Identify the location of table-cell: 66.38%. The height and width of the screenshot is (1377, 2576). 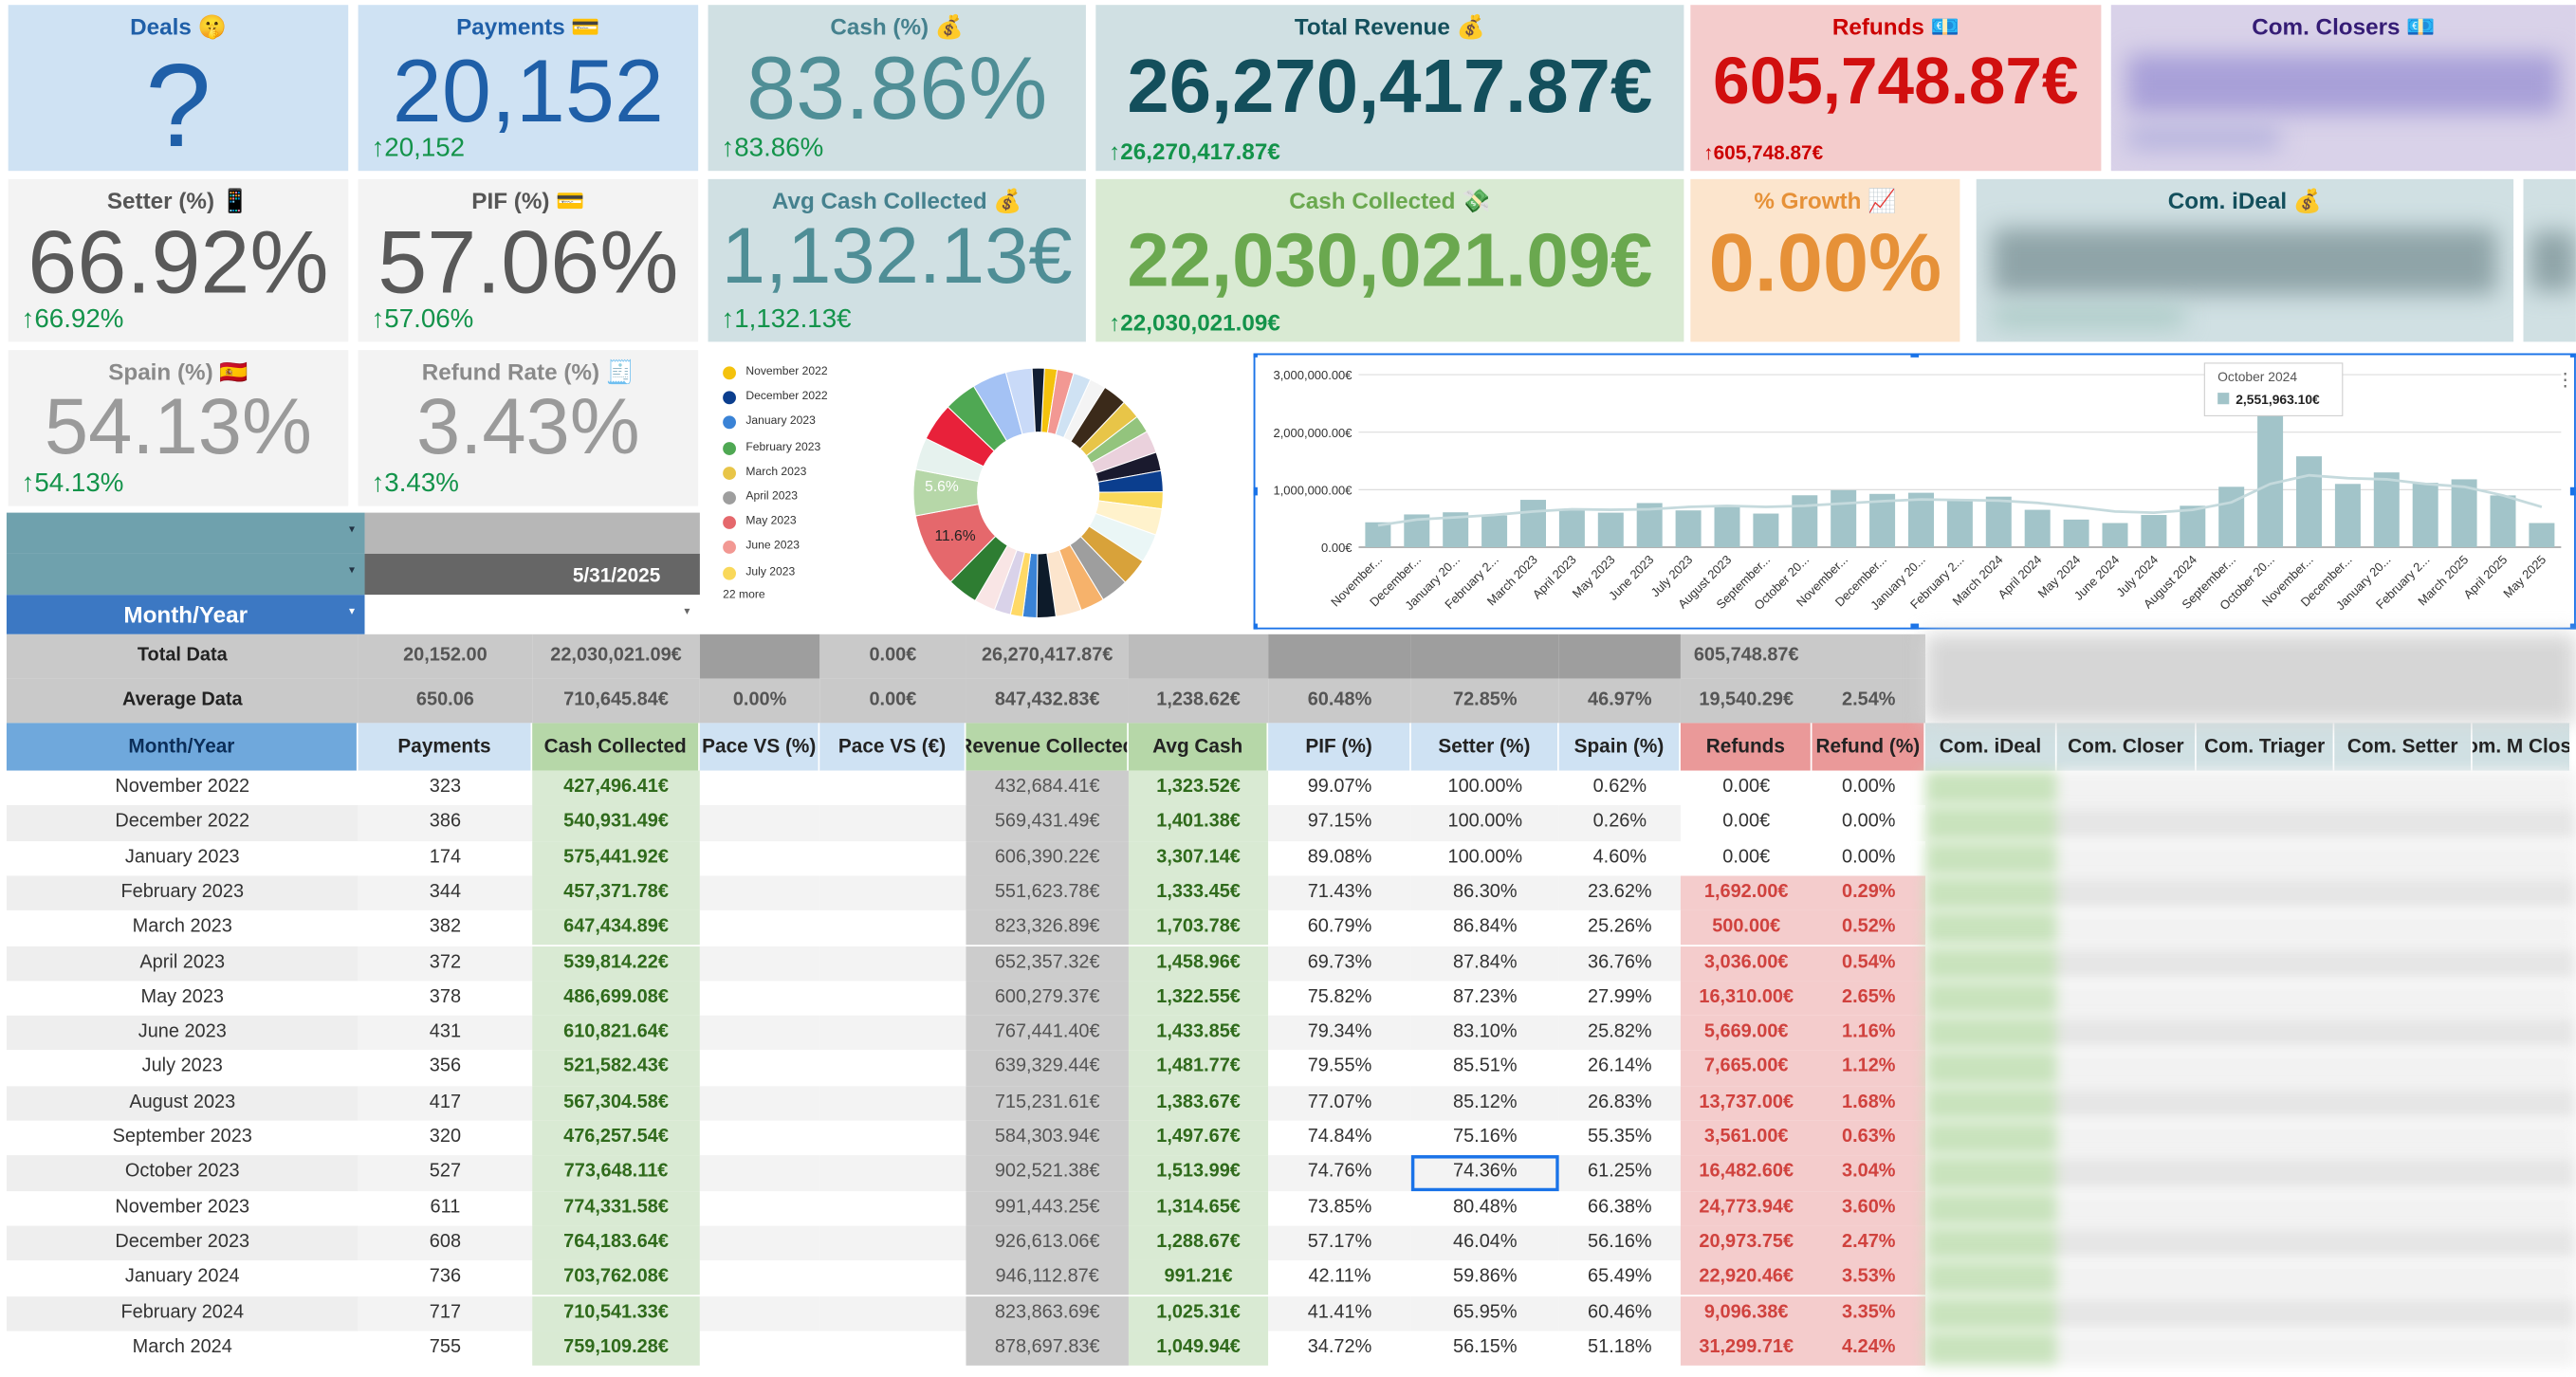
(1619, 1208).